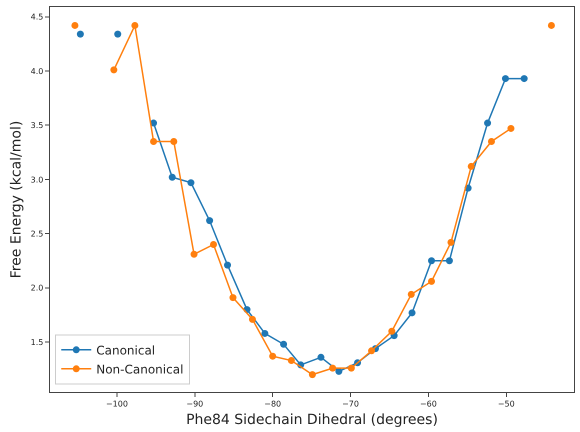 This screenshot has width=580, height=432. What do you see at coordinates (16, 199) in the screenshot?
I see `y-axis-title: Free Energy (kcal/mol)` at bounding box center [16, 199].